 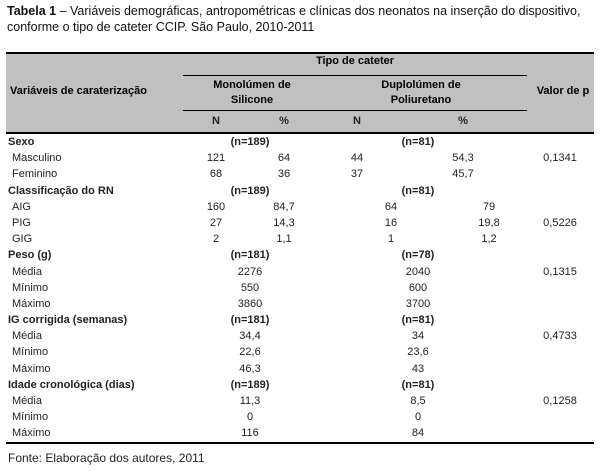 I want to click on table-row: Mínimo 22,6 23,6, so click(x=300, y=352).